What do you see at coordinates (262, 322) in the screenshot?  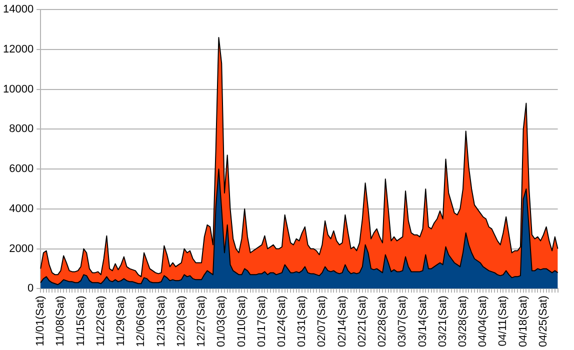 I see `x-tick-label: 01/17(Sat)` at bounding box center [262, 322].